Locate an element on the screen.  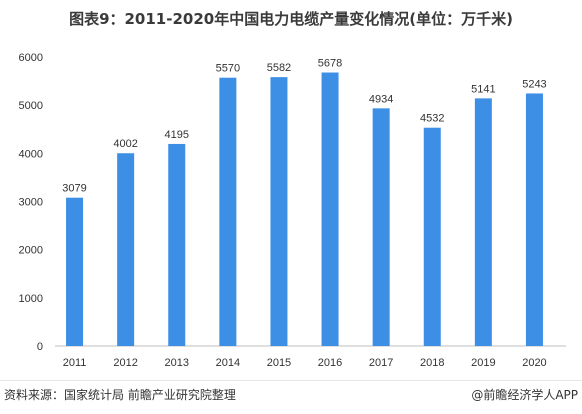
x-tick-label: 2014 is located at coordinates (228, 363).